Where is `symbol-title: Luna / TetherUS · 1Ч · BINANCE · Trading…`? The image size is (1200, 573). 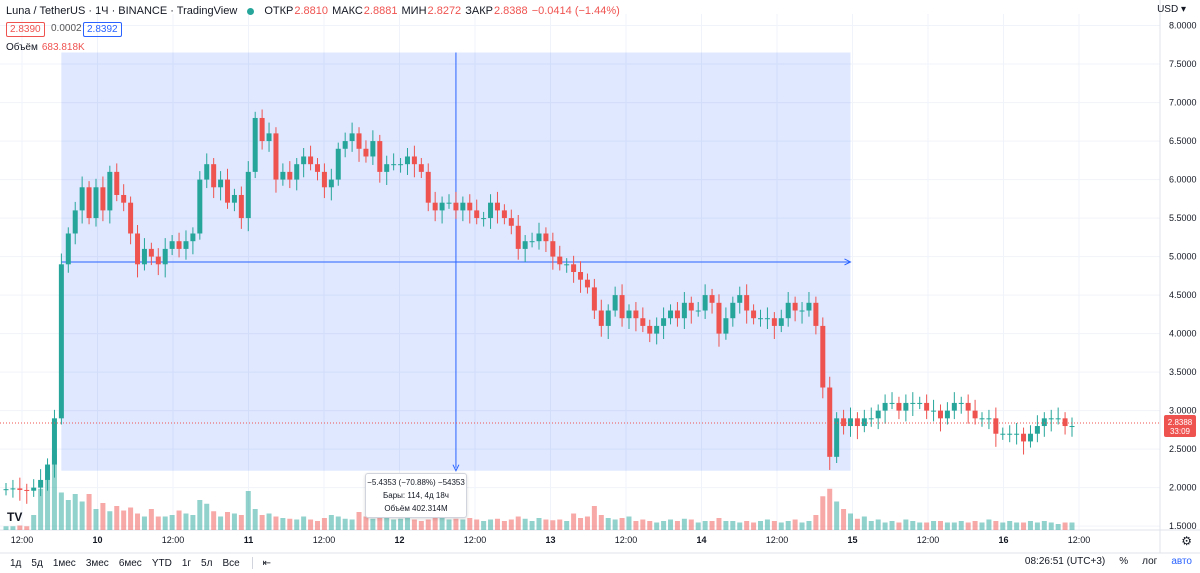
symbol-title: Luna / TetherUS · 1Ч · BINANCE · Trading… is located at coordinates (122, 11).